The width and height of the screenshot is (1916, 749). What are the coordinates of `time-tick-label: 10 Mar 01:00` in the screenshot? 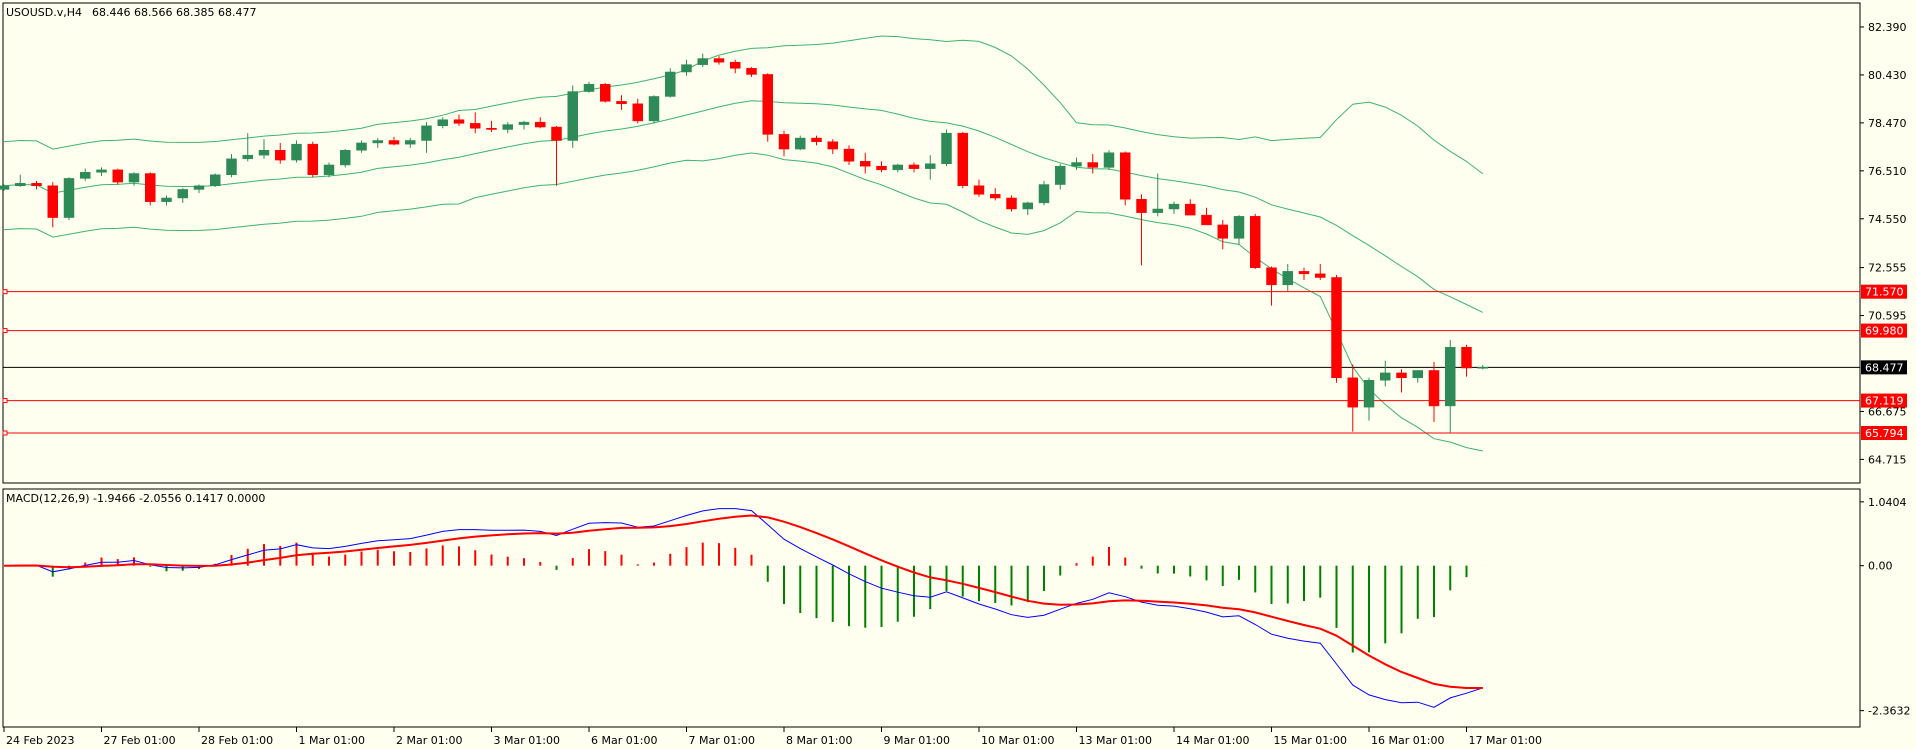 It's located at (1017, 740).